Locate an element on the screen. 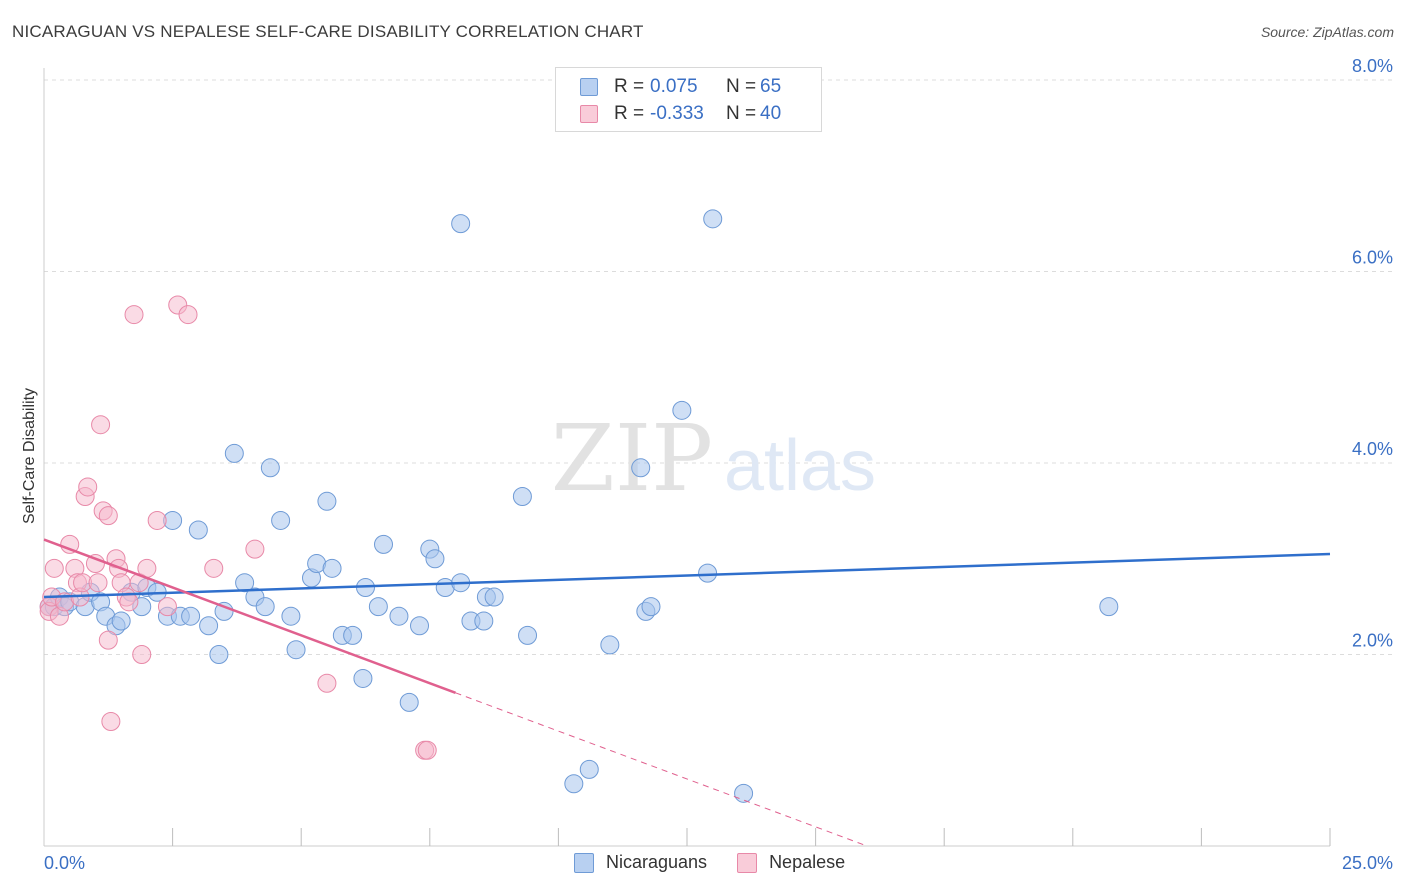 Image resolution: width=1406 pixels, height=892 pixels. legend-label: Nicaraguans is located at coordinates (657, 862).